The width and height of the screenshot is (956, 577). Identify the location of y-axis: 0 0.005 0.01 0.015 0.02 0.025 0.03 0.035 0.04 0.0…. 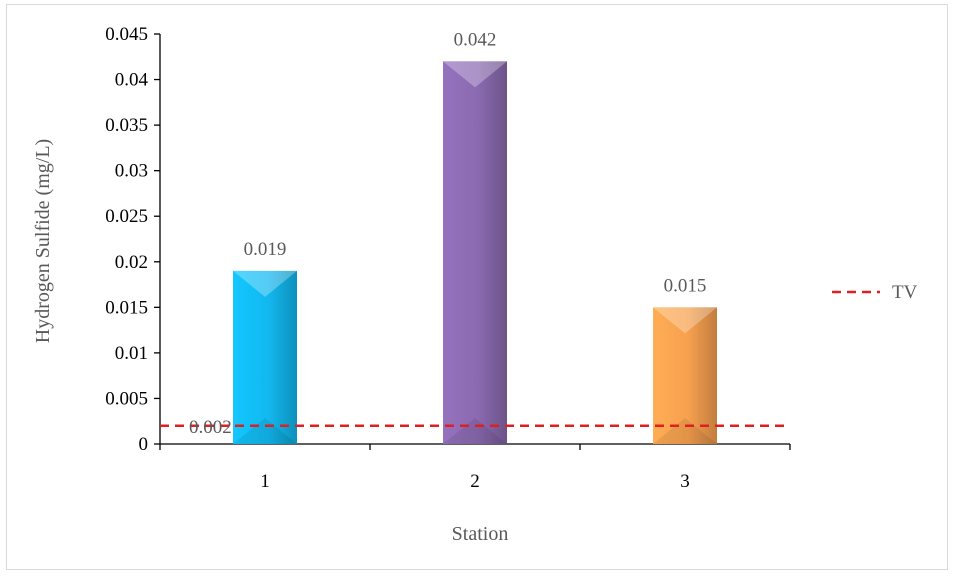
(133, 239).